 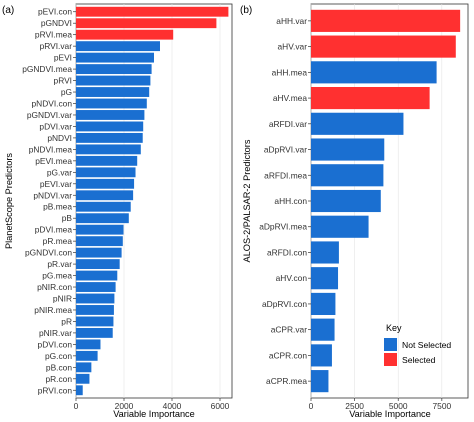 I want to click on panel-a-category-label-pb-con: pB.con, so click(x=59, y=367).